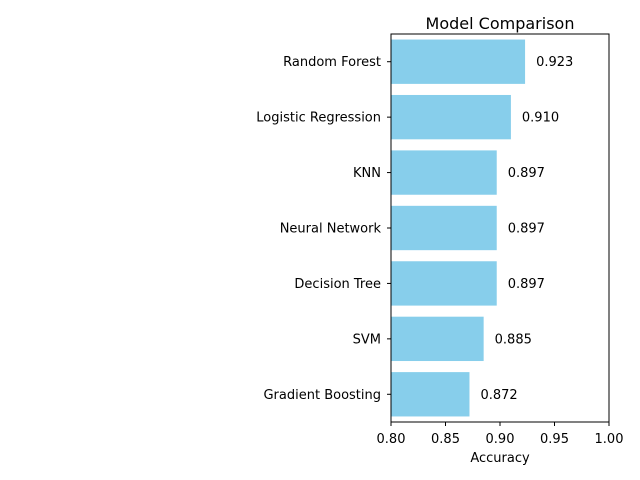  I want to click on value-label: 0.910, so click(540, 118).